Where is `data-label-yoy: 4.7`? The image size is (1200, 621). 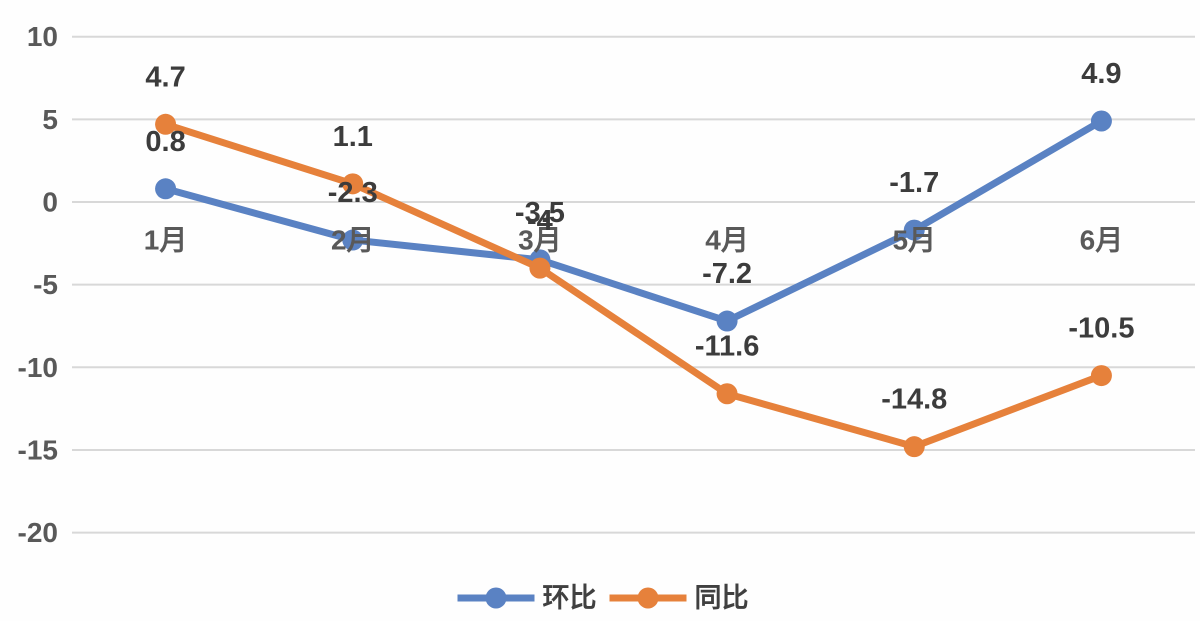 data-label-yoy: 4.7 is located at coordinates (165, 77).